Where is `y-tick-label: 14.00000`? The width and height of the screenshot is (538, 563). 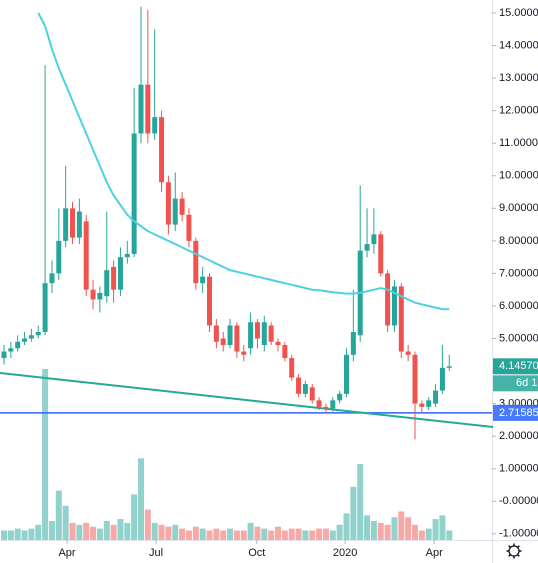 y-tick-label: 14.00000 is located at coordinates (518, 45).